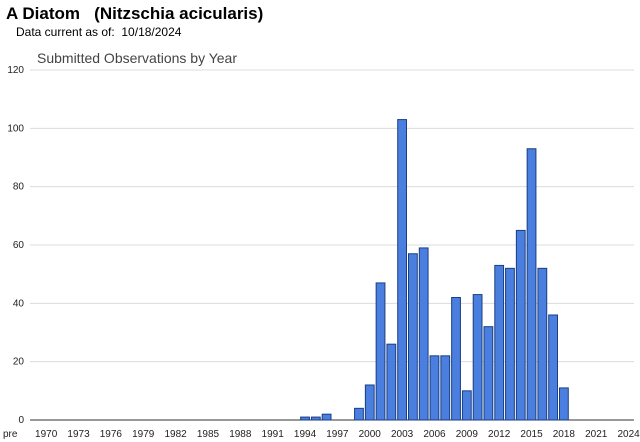 Image resolution: width=640 pixels, height=442 pixels. I want to click on chart-title: Submitted Observations by Year, so click(137, 58).